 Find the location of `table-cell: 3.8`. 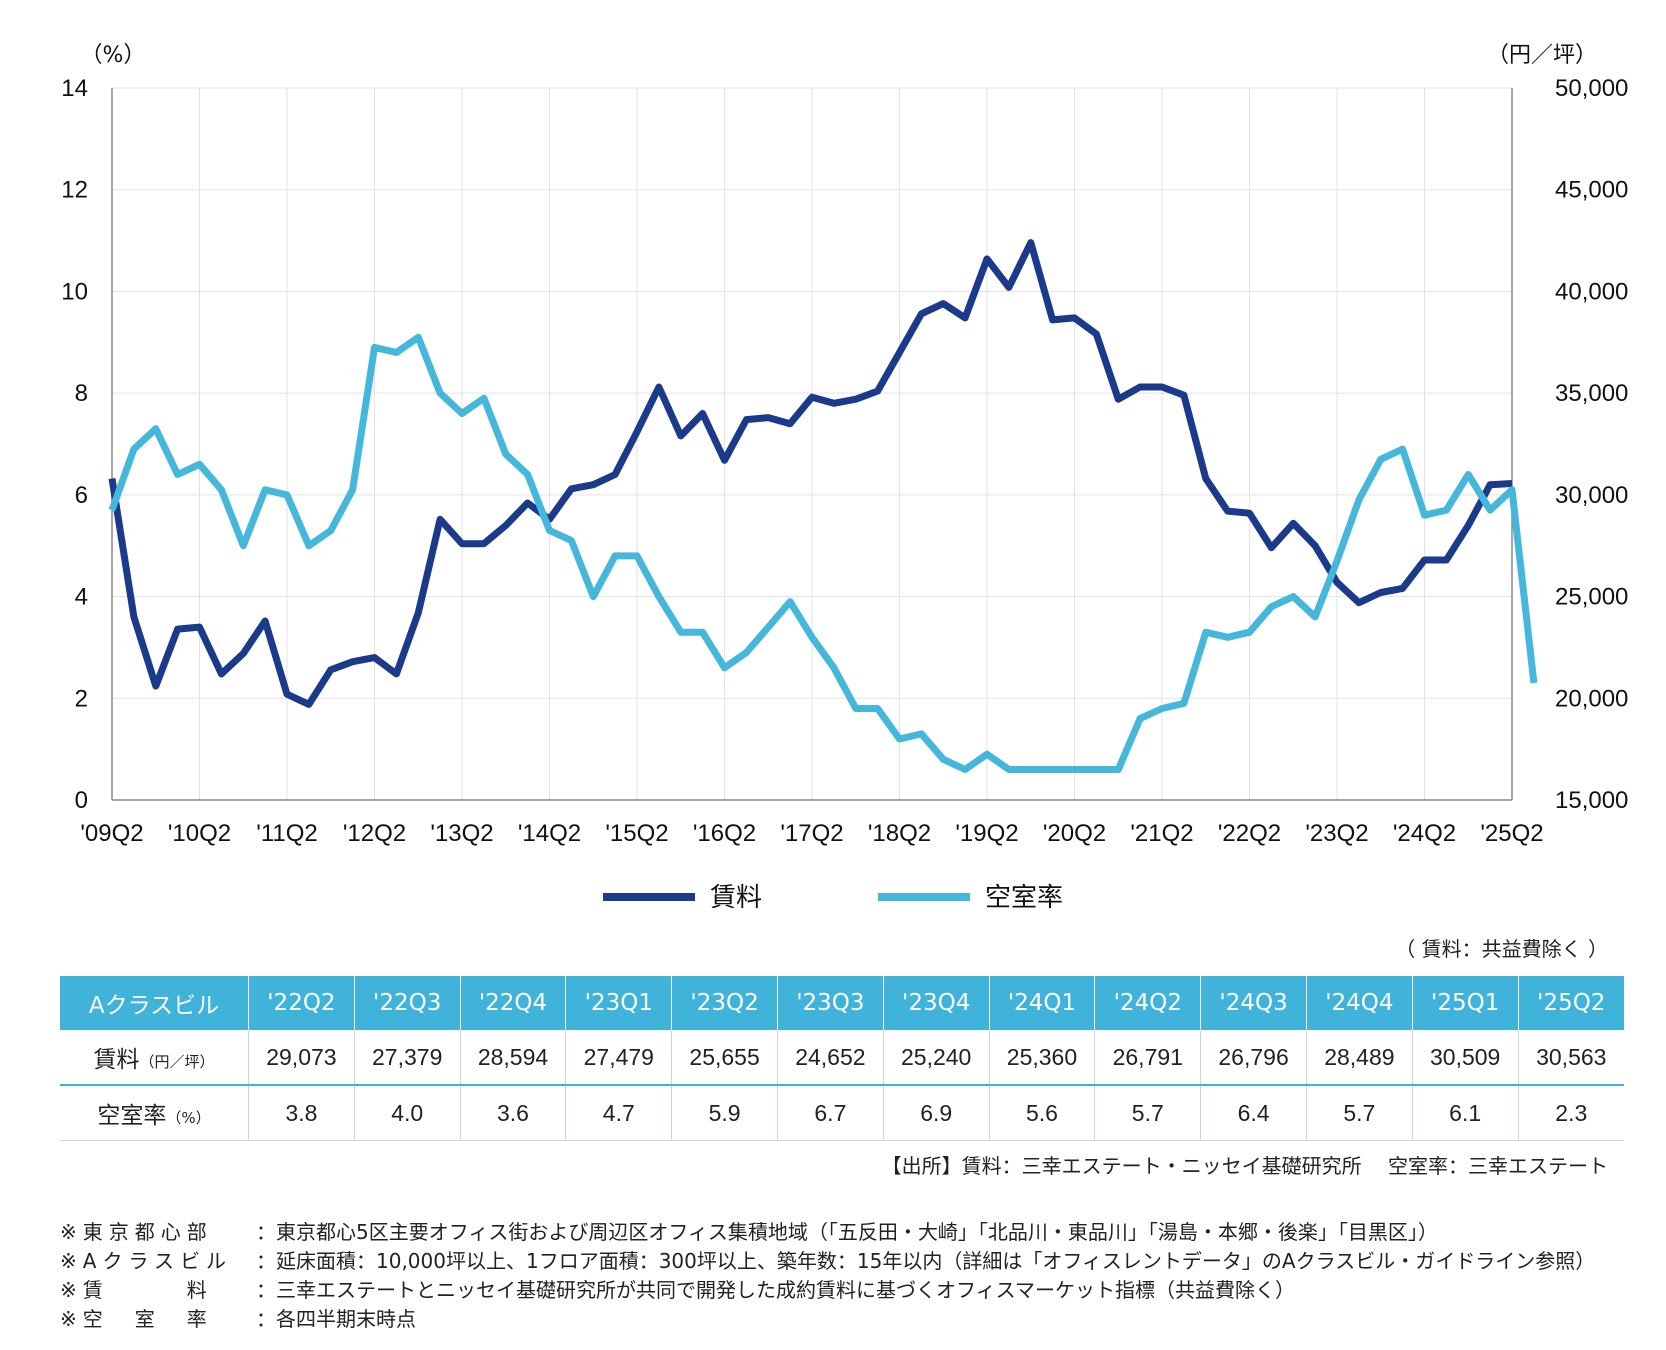

table-cell: 3.8 is located at coordinates (301, 1113).